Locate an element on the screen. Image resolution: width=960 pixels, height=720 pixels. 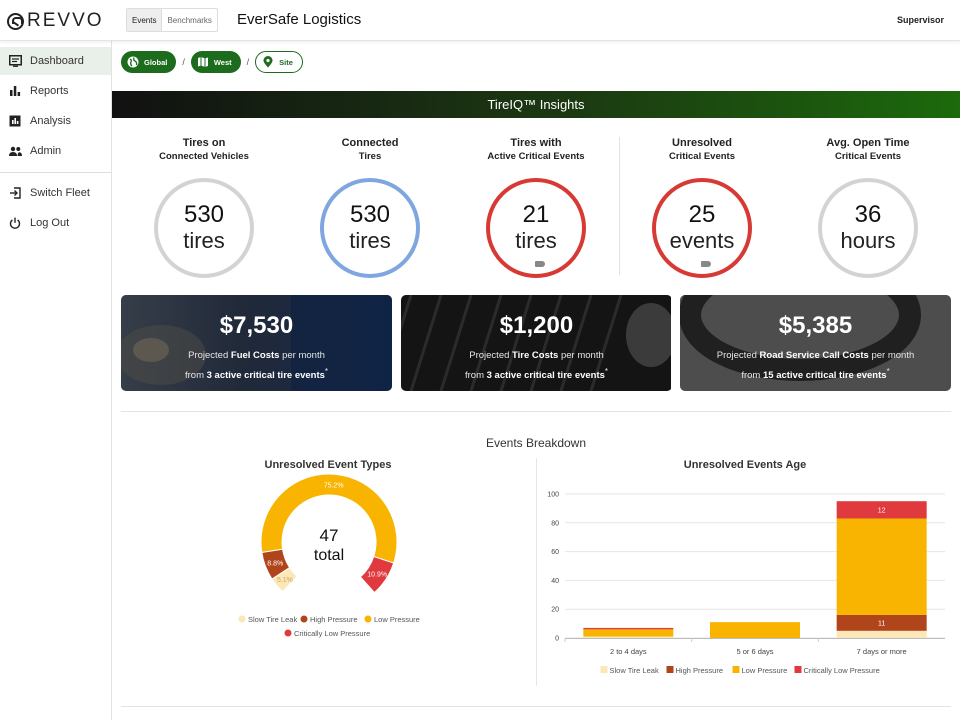
dashboard-icon is located at coordinates (15, 61).